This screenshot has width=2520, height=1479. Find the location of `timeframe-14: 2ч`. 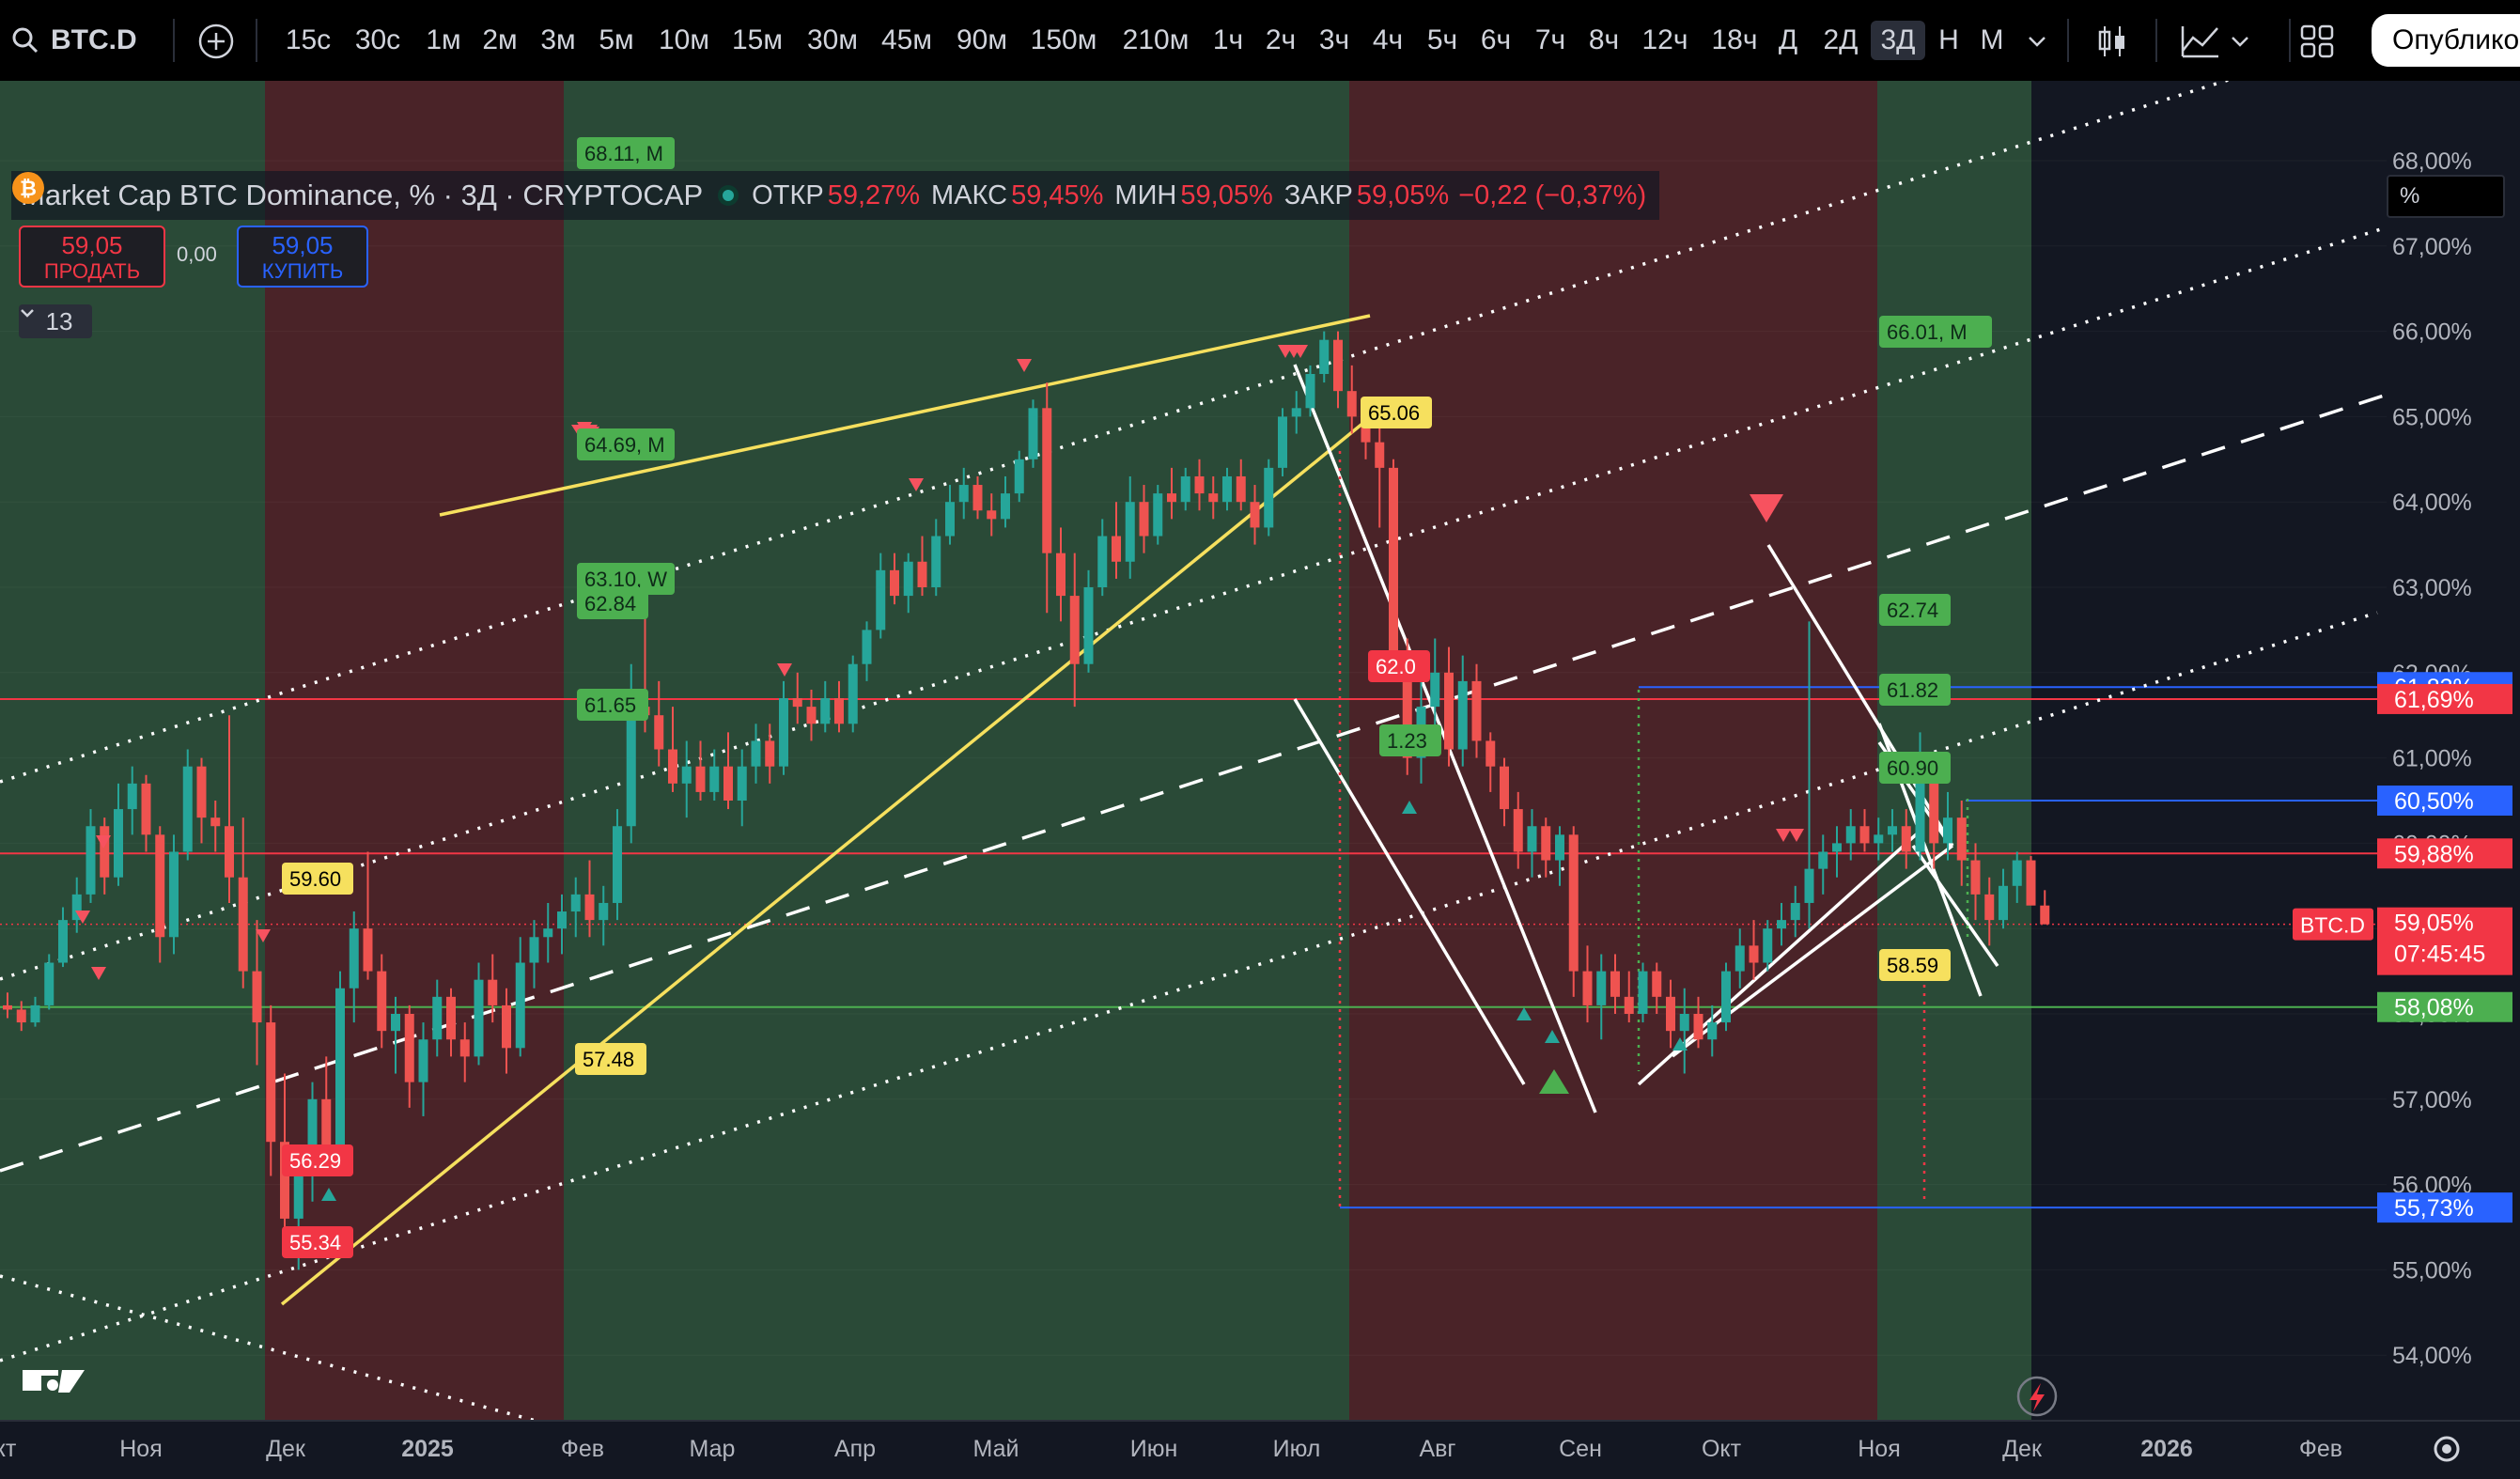

timeframe-14: 2ч is located at coordinates (1281, 39).